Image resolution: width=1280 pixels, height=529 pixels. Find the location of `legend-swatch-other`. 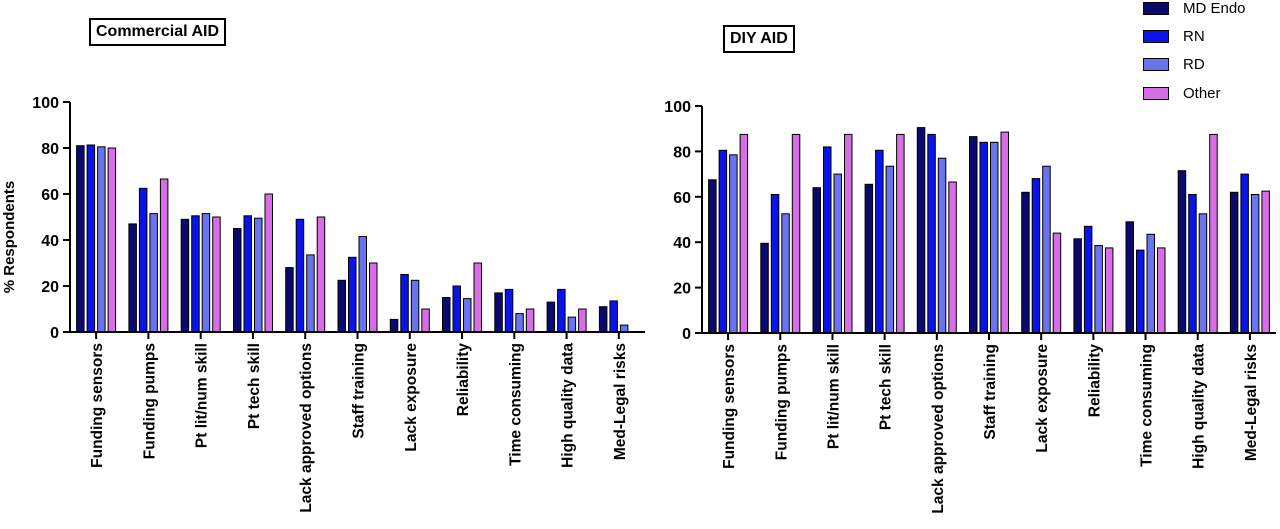

legend-swatch-other is located at coordinates (1156, 93).